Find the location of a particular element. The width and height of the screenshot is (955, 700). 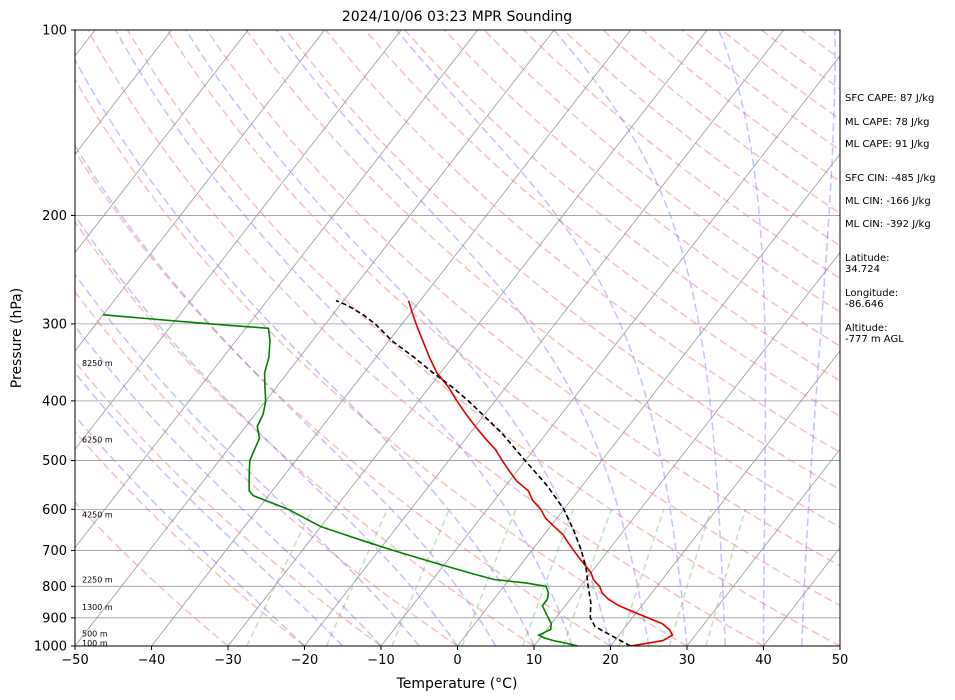

ml-cin-text-2: ML CIN: -392 J/kg is located at coordinates (888, 224).